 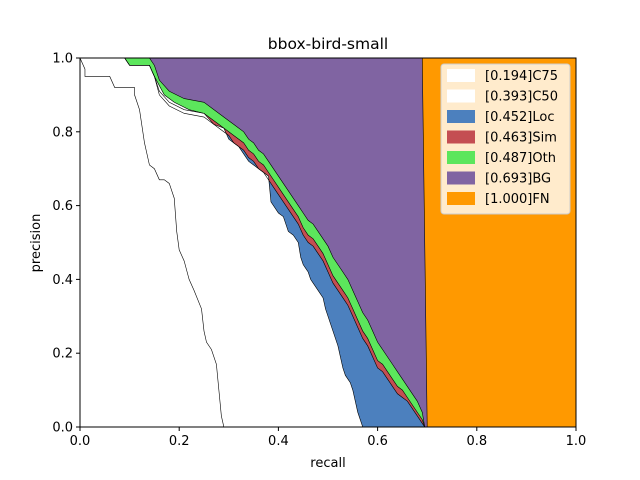 What do you see at coordinates (521, 138) in the screenshot?
I see `legend-label: [0.463]Sim` at bounding box center [521, 138].